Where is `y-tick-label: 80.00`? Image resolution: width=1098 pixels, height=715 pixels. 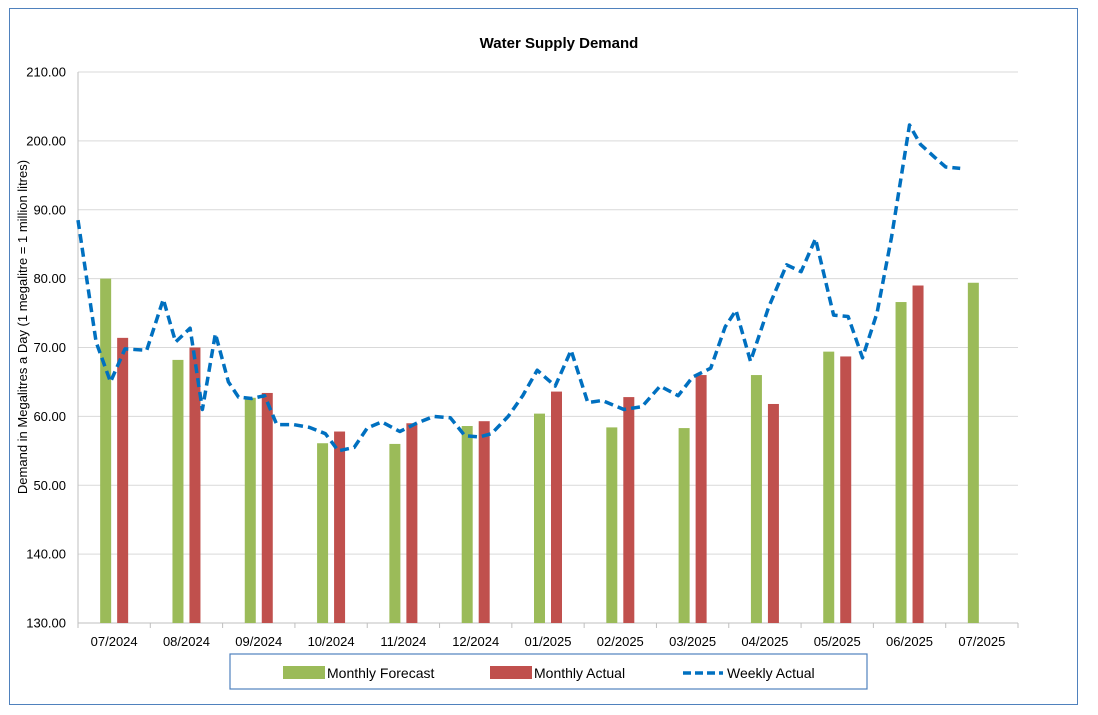
y-tick-label: 80.00 is located at coordinates (49, 278).